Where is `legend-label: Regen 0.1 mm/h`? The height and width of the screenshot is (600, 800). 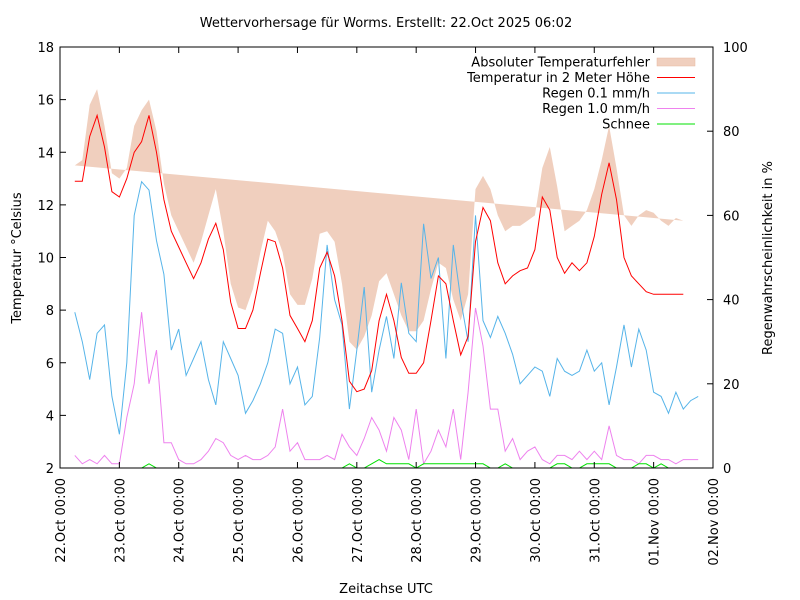 legend-label: Regen 0.1 mm/h is located at coordinates (596, 94).